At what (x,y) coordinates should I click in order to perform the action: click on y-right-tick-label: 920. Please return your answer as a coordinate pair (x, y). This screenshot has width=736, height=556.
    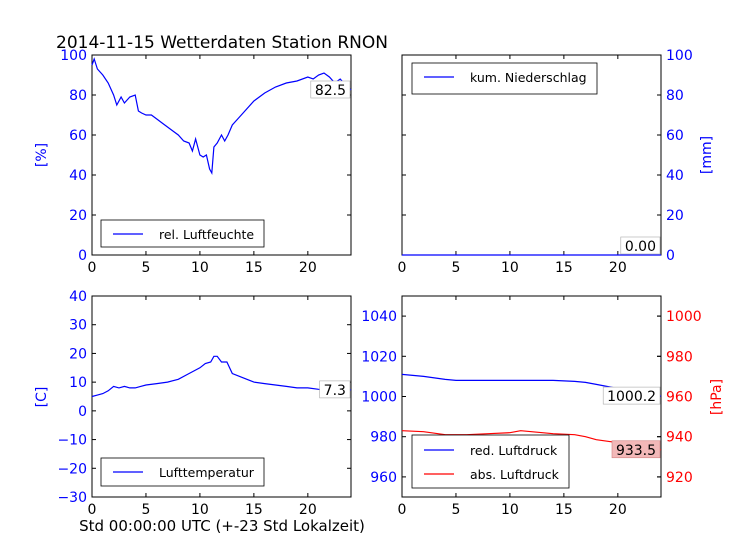
    Looking at the image, I should click on (679, 478).